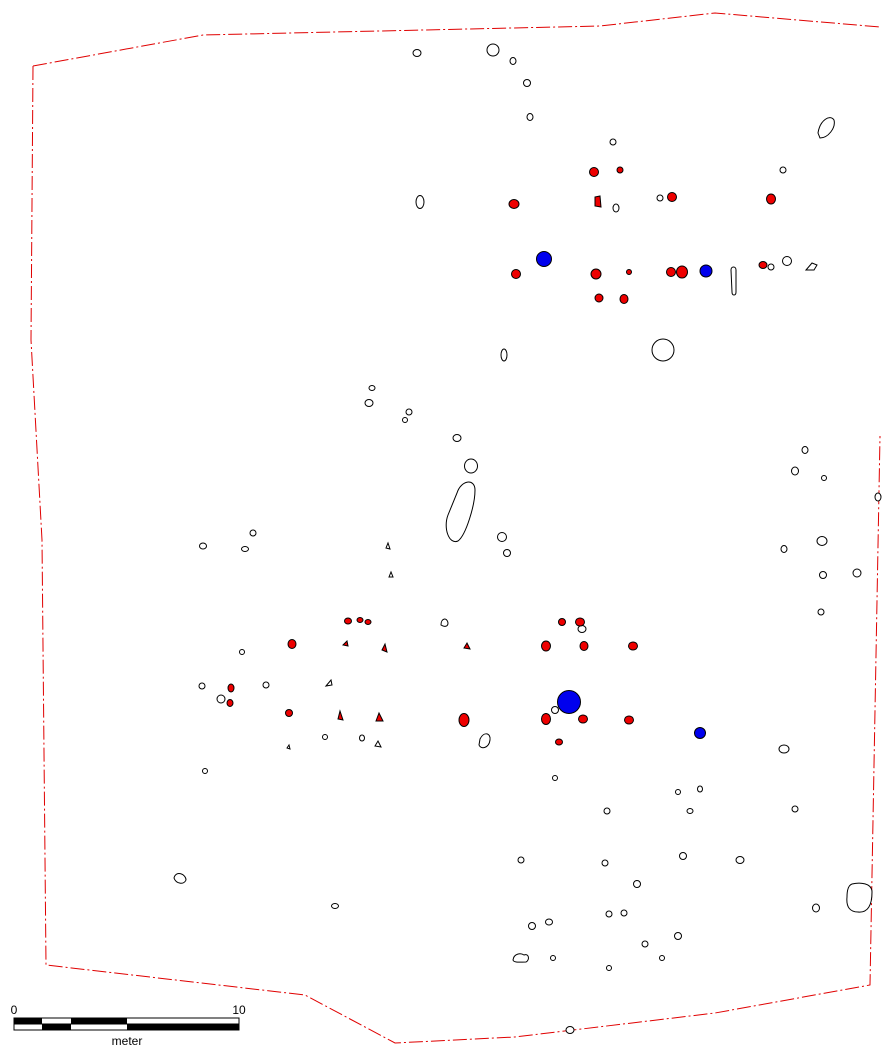  I want to click on scale-min-label: 0, so click(14, 1010).